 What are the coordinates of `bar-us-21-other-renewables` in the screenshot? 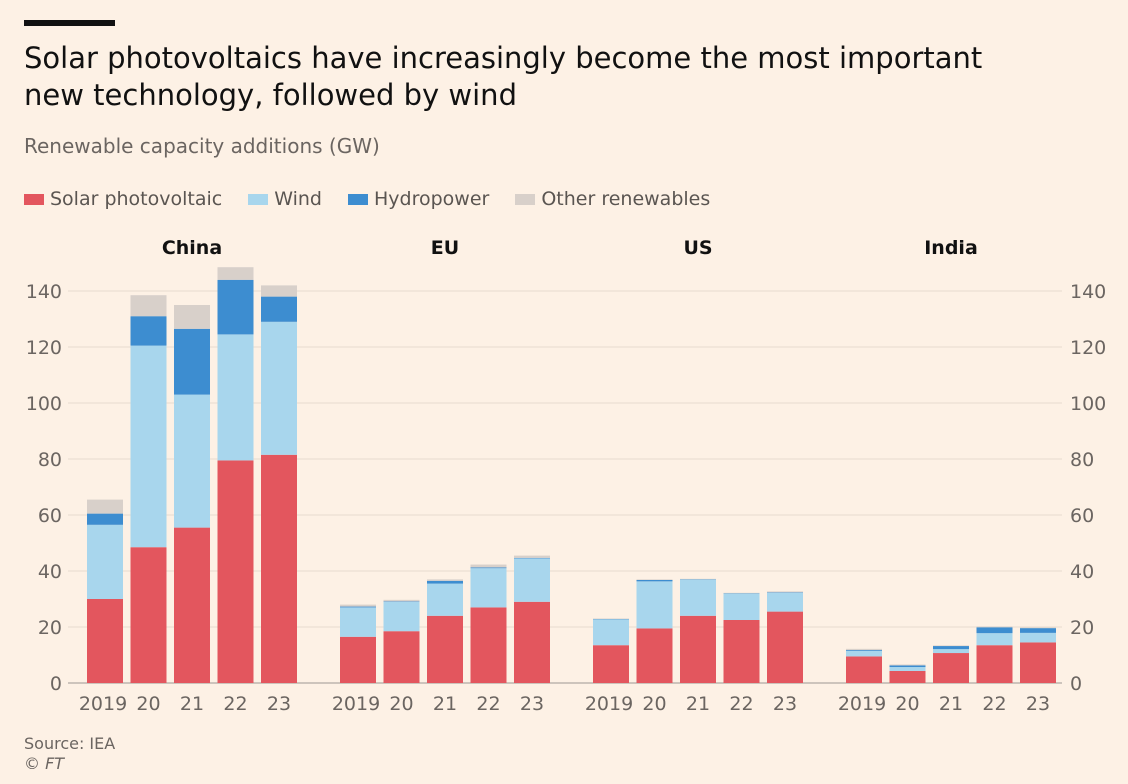 It's located at (698, 579).